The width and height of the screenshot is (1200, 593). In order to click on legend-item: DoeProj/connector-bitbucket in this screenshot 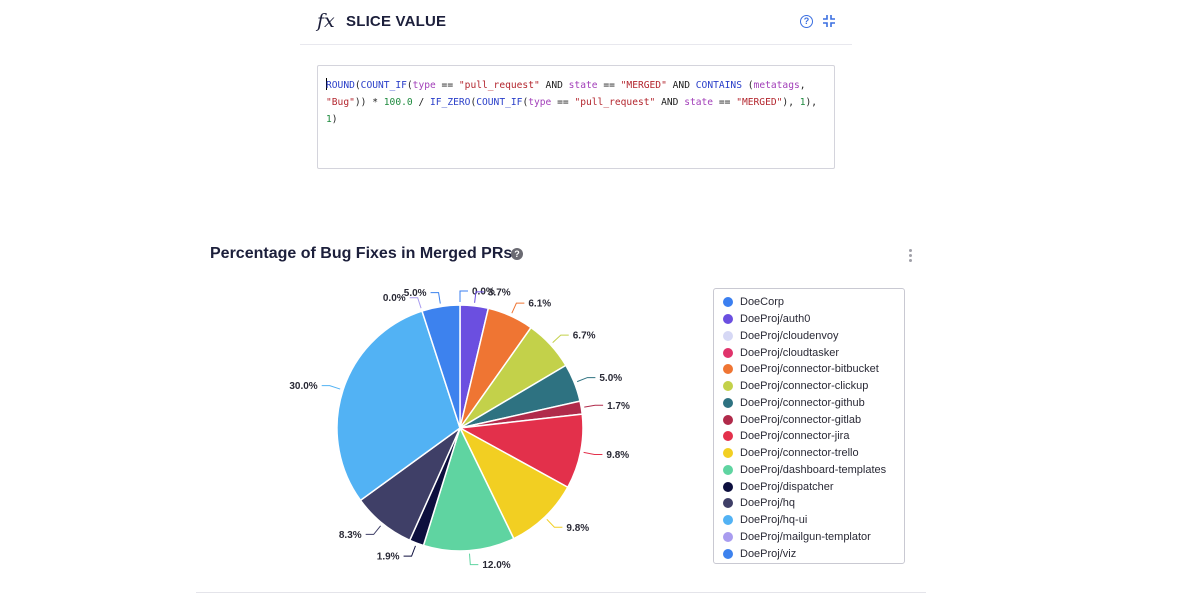, I will do `click(809, 369)`.